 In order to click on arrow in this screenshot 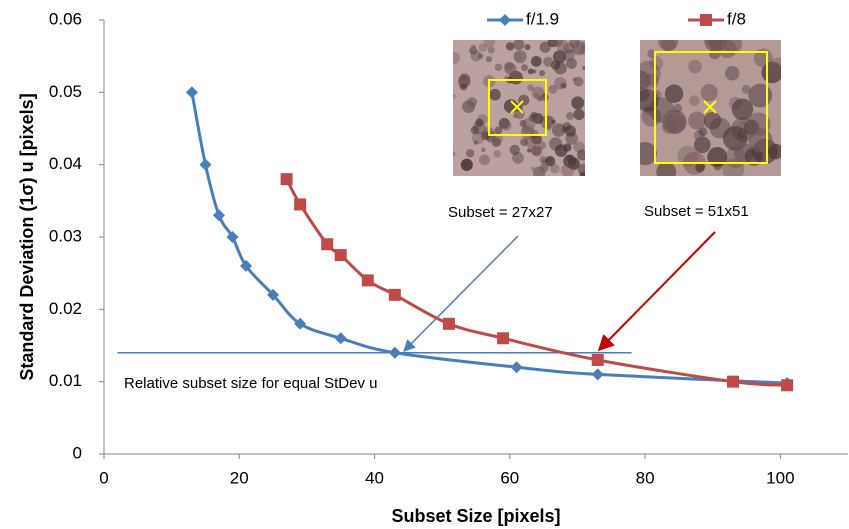, I will do `click(656, 291)`.